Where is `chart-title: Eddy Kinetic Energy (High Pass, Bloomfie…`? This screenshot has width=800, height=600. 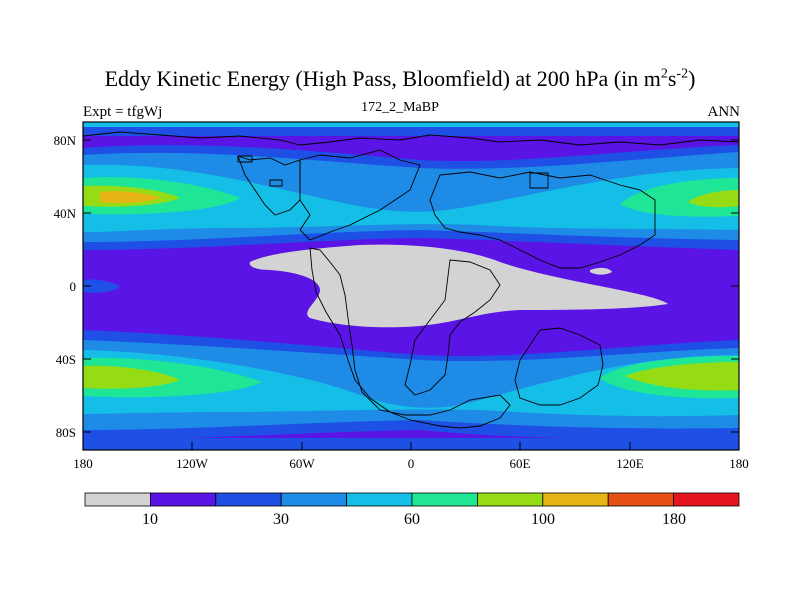
chart-title: Eddy Kinetic Energy (High Pass, Bloomfie… is located at coordinates (400, 78).